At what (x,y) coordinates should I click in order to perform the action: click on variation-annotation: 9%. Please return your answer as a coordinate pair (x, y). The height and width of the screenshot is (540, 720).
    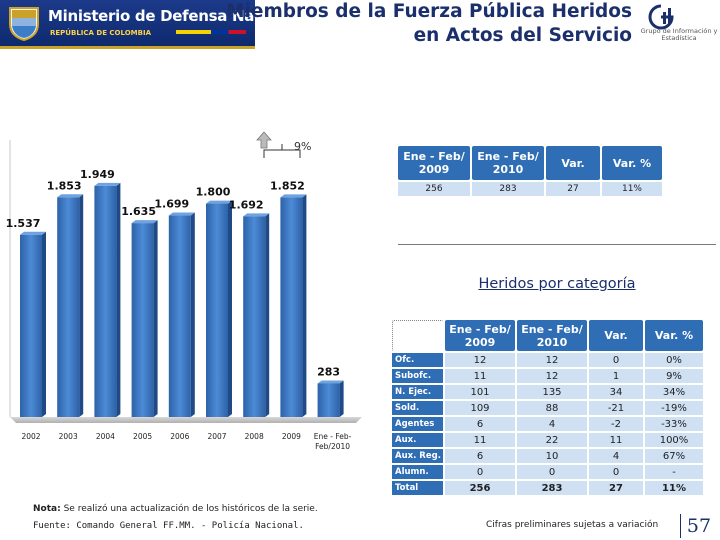
    Looking at the image, I should click on (283, 144).